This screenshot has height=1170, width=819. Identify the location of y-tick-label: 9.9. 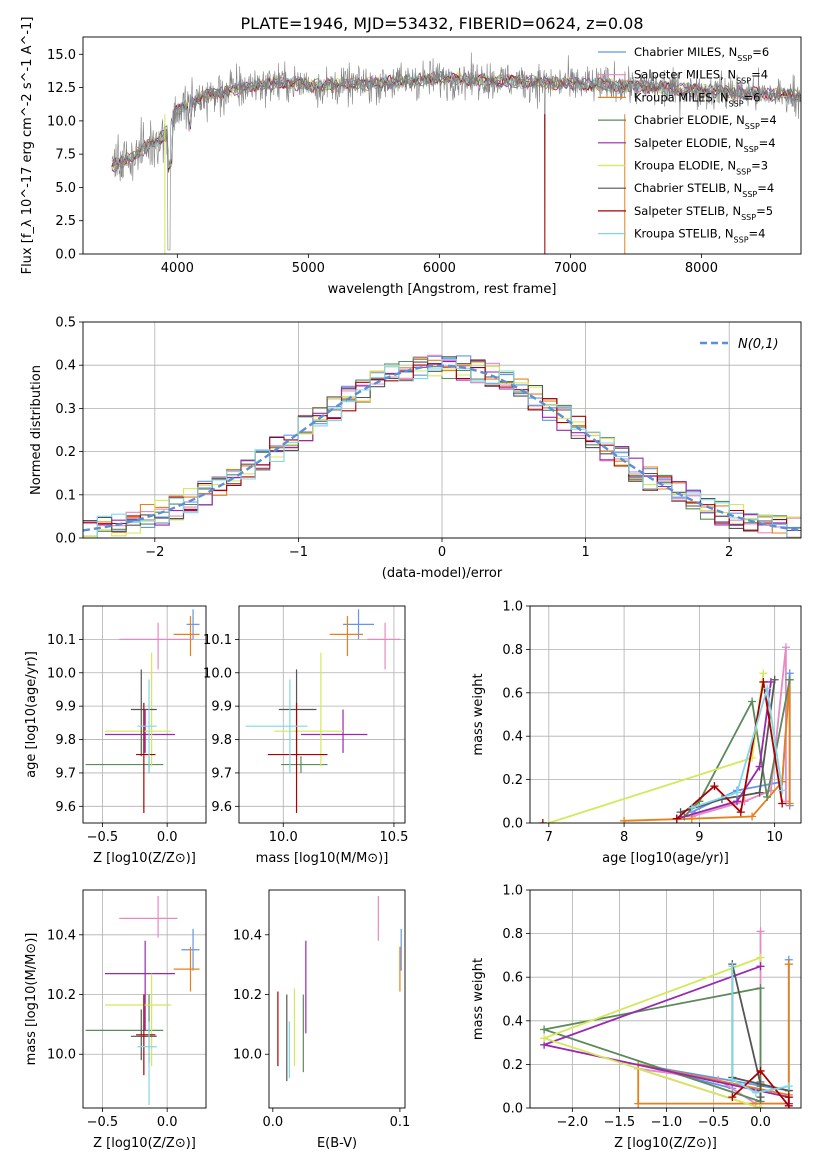
(65, 707).